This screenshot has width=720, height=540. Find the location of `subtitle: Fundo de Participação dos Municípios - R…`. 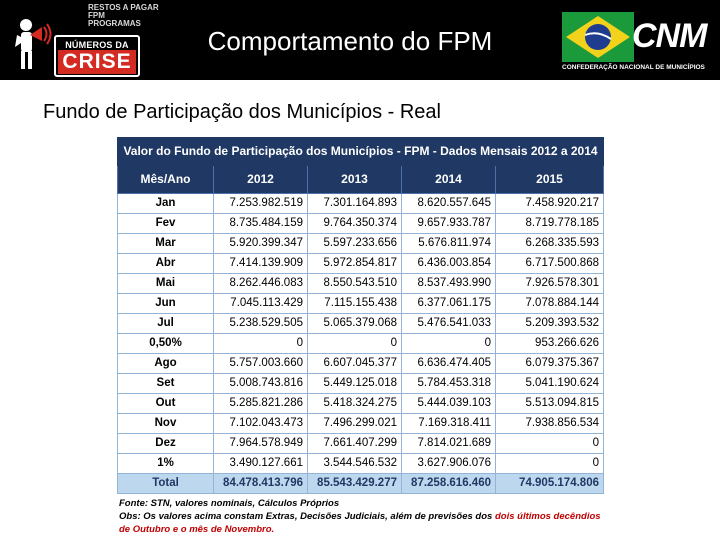

subtitle: Fundo de Participação dos Municípios - R… is located at coordinates (242, 112).